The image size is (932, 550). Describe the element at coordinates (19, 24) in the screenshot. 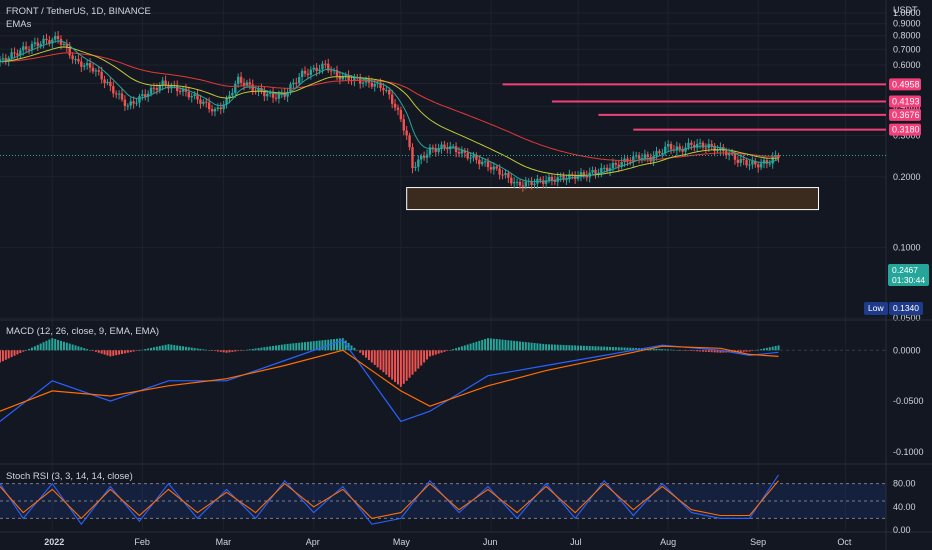

I see `indicator-label: EMAs` at that location.